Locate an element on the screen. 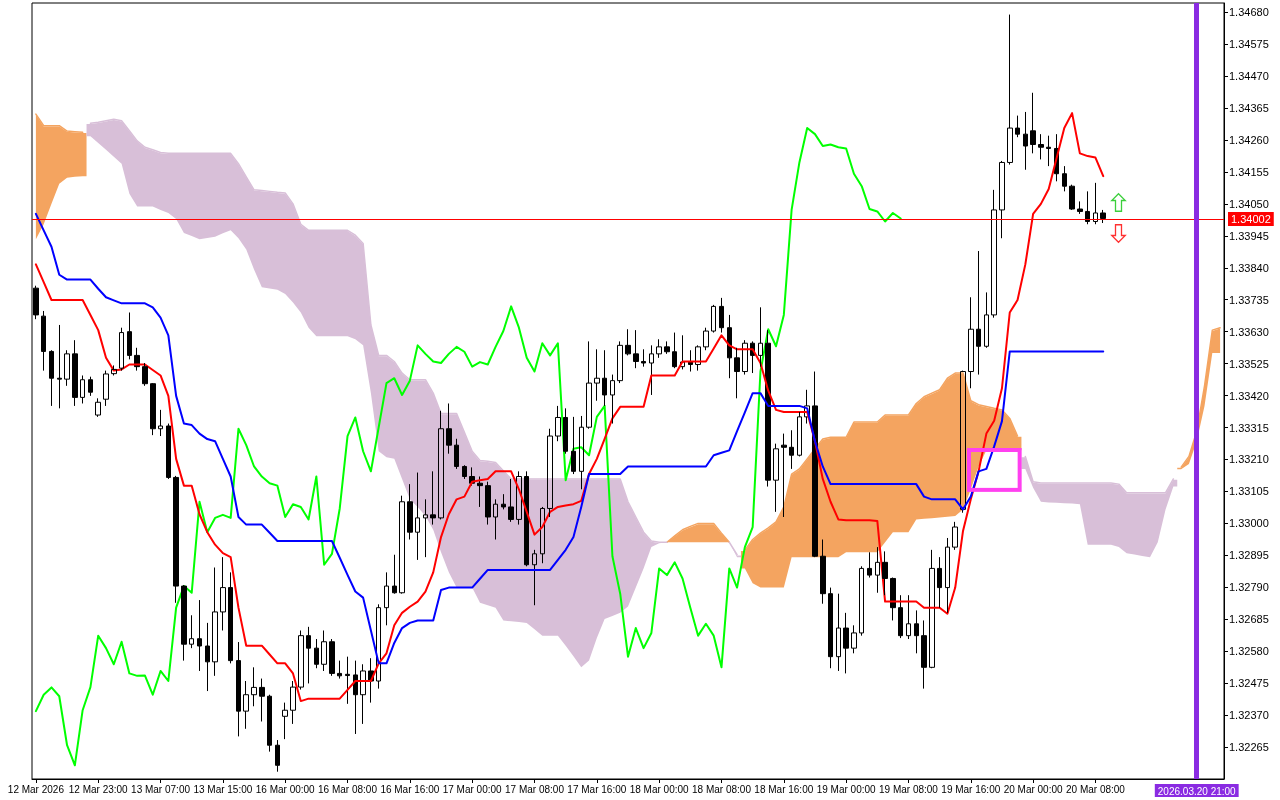 Image resolution: width=1280 pixels, height=800 pixels. x-tick-label: 16 Mar 00:00 is located at coordinates (285, 789).